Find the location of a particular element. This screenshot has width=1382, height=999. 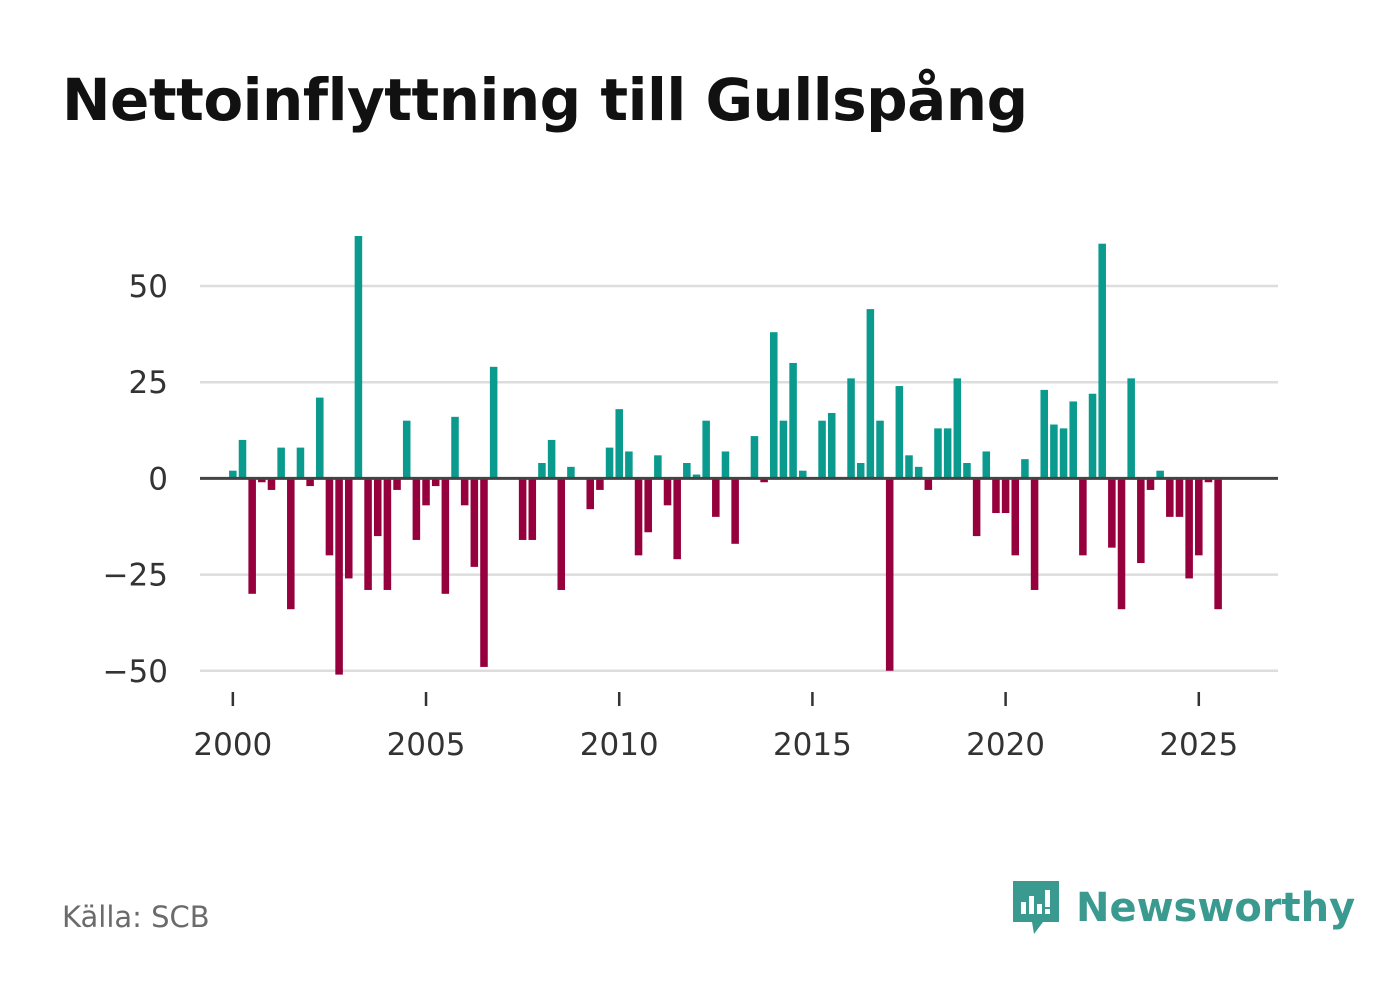

x-tick-label: 2015 is located at coordinates (812, 745).